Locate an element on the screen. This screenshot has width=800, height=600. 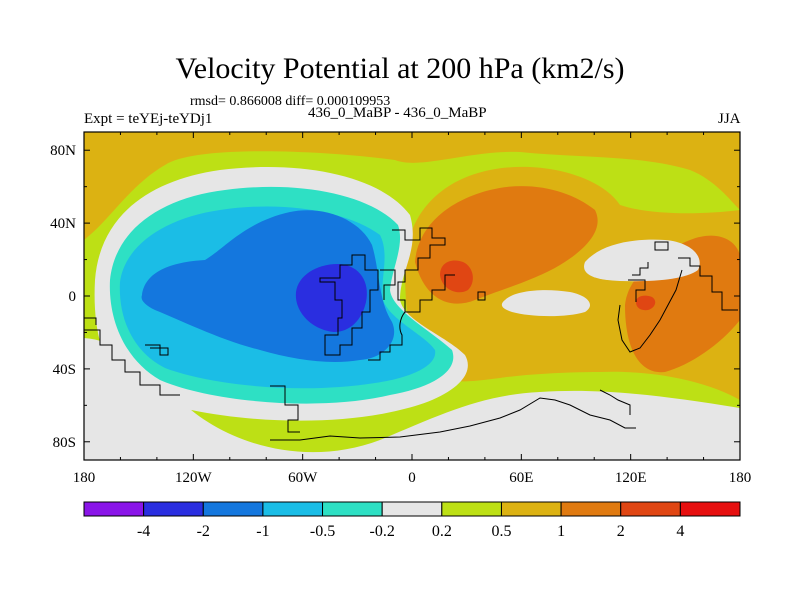
colorbar-label: 0.2 is located at coordinates (442, 531).